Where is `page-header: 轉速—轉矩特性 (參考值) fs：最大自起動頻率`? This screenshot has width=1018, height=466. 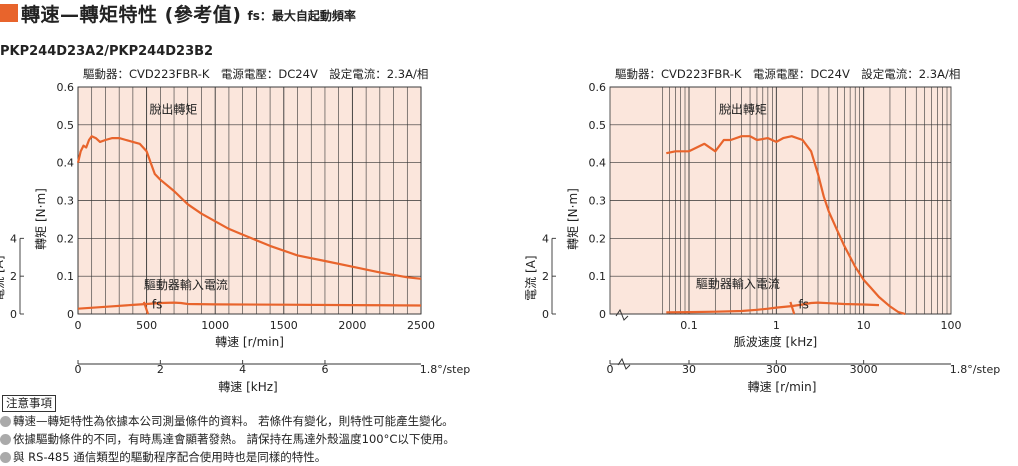
page-header: 轉速—轉矩特性 (參考值) fs：最大自起動頻率 is located at coordinates (178, 13).